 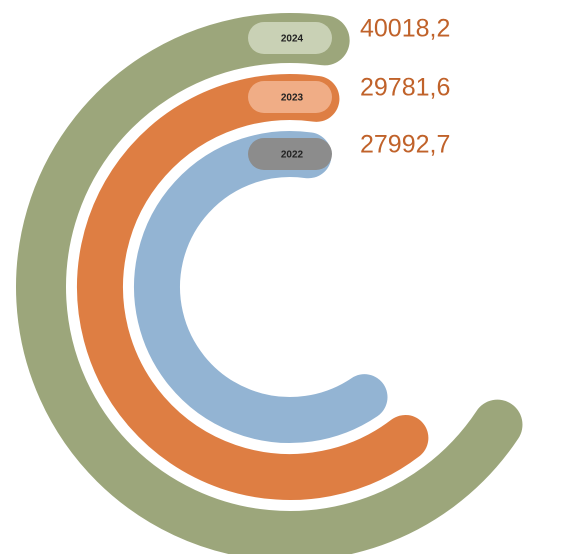 I want to click on value-label: 27992,7, so click(x=405, y=145).